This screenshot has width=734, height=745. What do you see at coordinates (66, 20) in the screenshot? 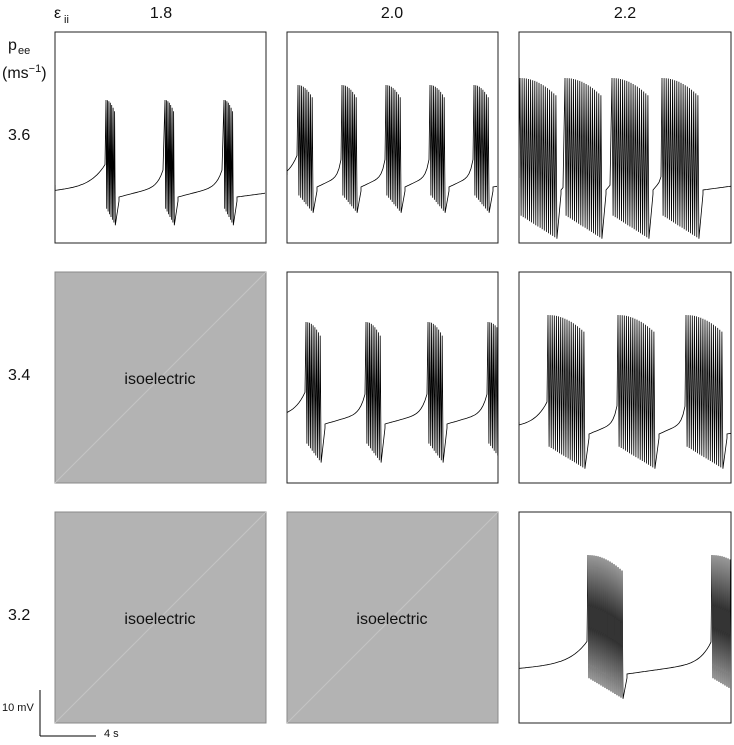
I see `epsilon-sub: ii` at bounding box center [66, 20].